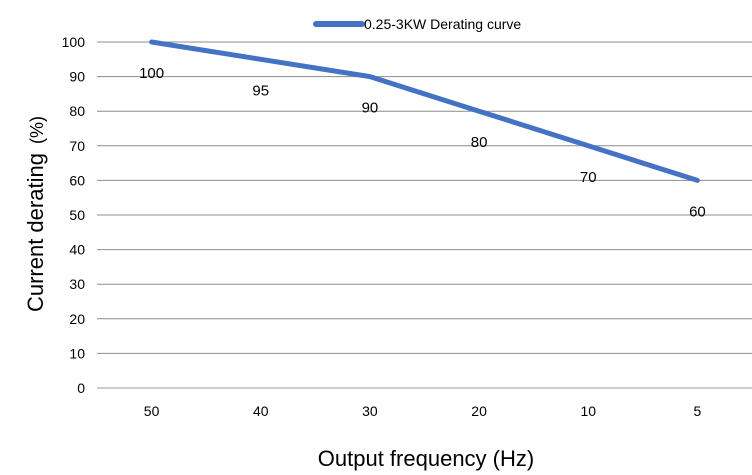 The height and width of the screenshot is (475, 752). Describe the element at coordinates (74, 42) in the screenshot. I see `y-tick-label: 100` at that location.